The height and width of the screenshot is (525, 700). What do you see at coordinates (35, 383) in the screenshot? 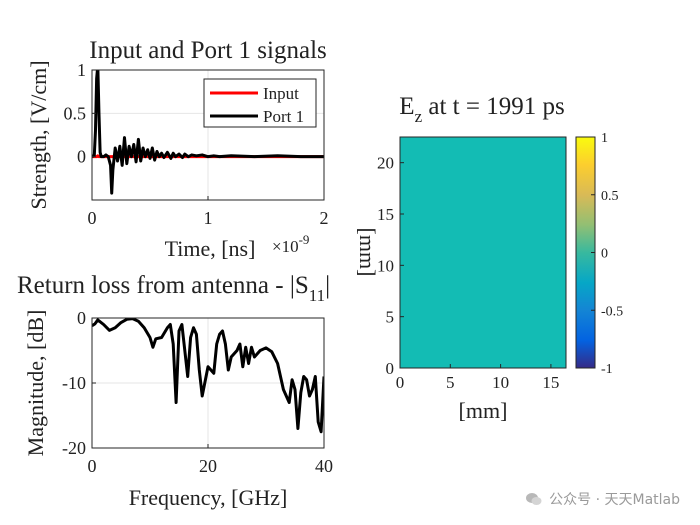
I see `return-loss-ylabel: Magnitude, [dB]` at bounding box center [35, 383].